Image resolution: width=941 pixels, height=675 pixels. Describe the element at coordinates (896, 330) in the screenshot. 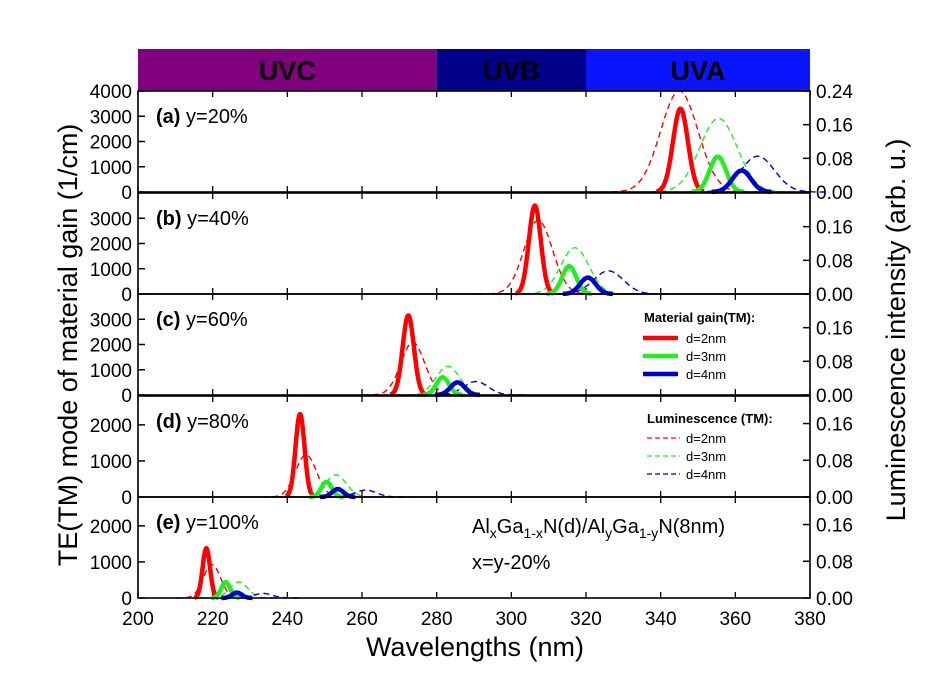

I see `right-y-axis-title: Luminescence intensity (arb. u.)` at that location.